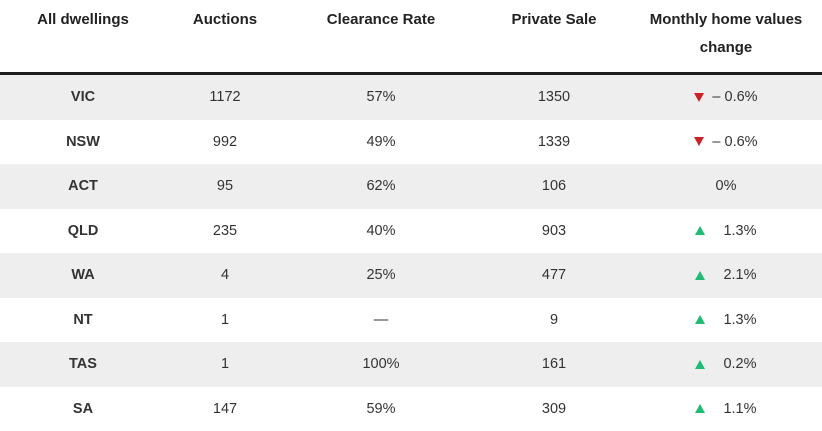 The height and width of the screenshot is (431, 822). I want to click on change-value-wrap: 1.1%, so click(725, 409).